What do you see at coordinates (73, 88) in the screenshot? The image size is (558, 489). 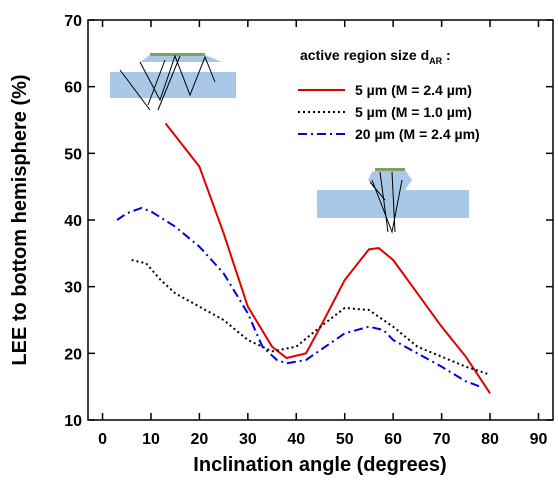 I see `y-tick-label: 60` at bounding box center [73, 88].